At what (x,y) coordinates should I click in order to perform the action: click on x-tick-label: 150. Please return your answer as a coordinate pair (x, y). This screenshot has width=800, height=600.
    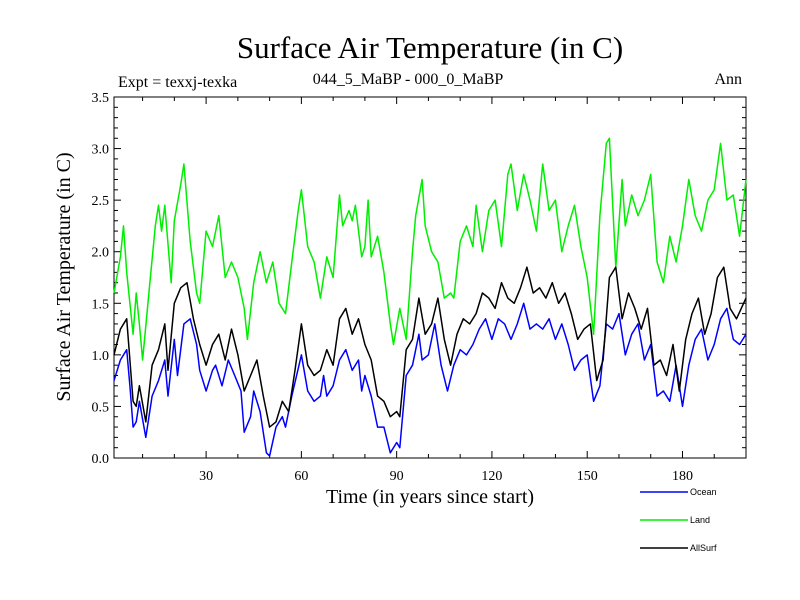
    Looking at the image, I should click on (587, 476).